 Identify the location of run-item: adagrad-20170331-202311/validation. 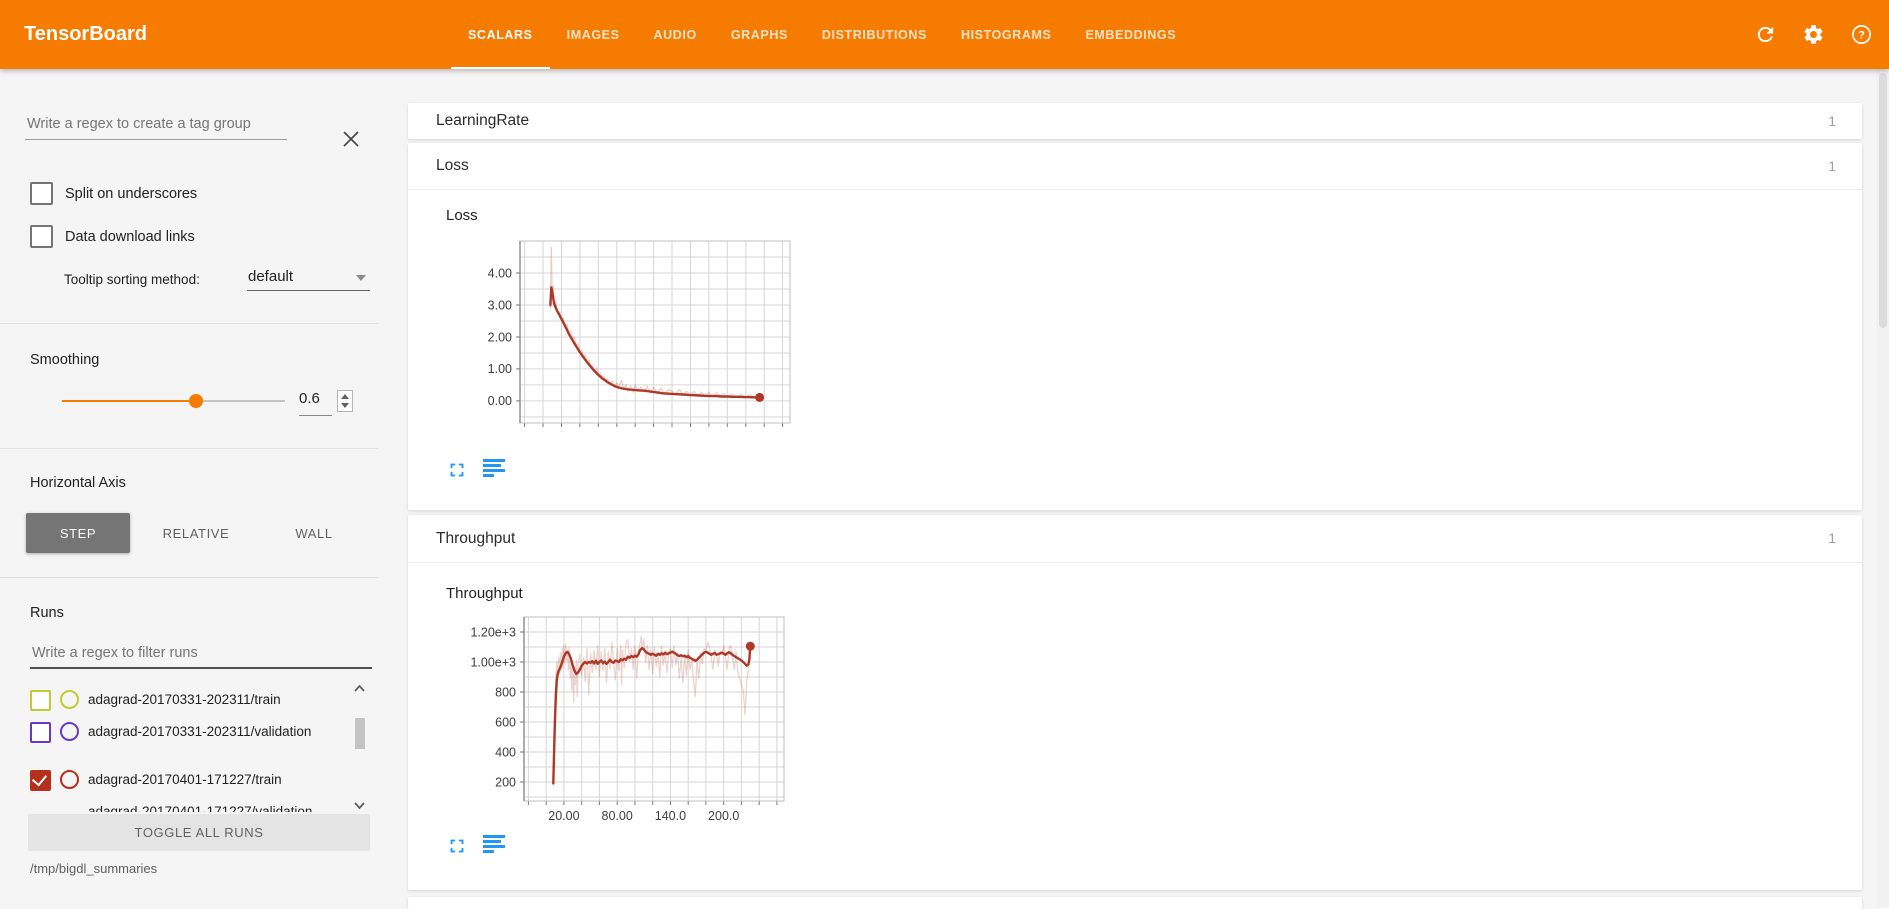
(188, 731).